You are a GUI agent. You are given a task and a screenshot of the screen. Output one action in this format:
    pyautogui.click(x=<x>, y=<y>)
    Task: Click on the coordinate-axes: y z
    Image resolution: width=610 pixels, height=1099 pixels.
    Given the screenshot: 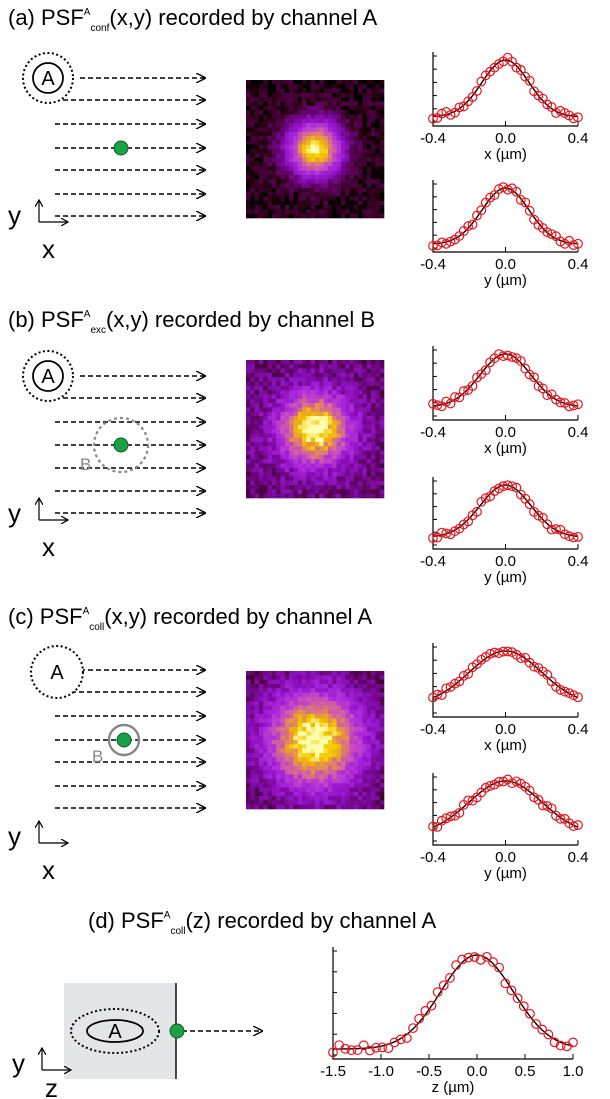 What is the action you would take?
    pyautogui.click(x=41, y=1073)
    